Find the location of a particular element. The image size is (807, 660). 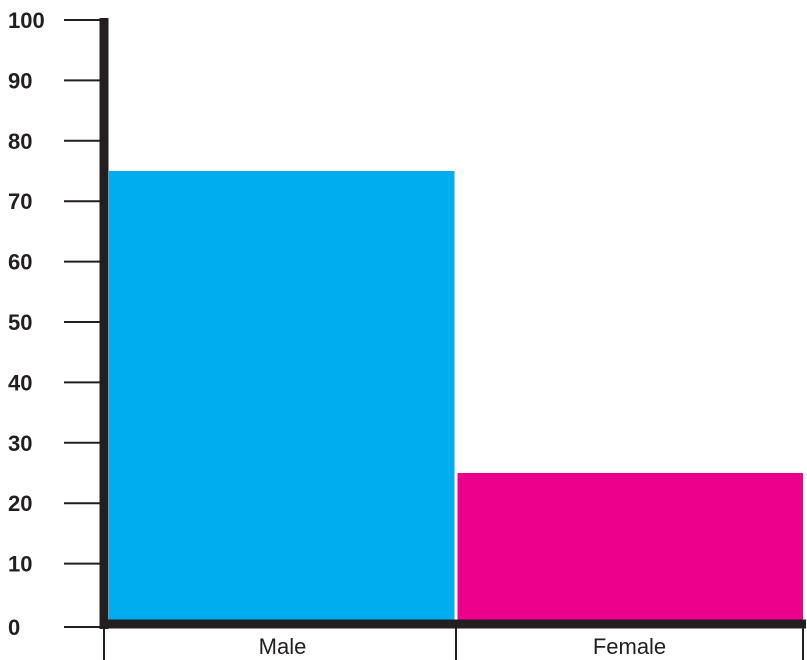

x-ticks-group: Male Female is located at coordinates (453, 642).